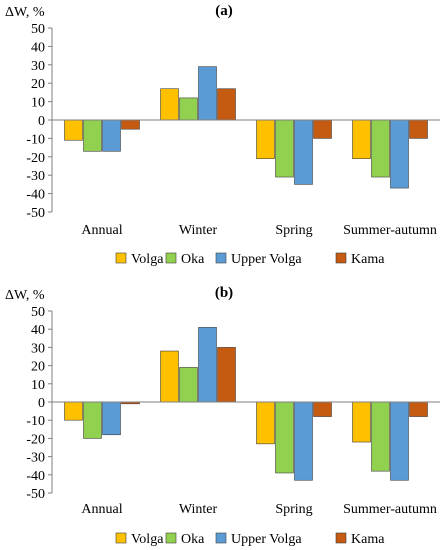  What do you see at coordinates (224, 293) in the screenshot?
I see `chart-title: (b)` at bounding box center [224, 293].